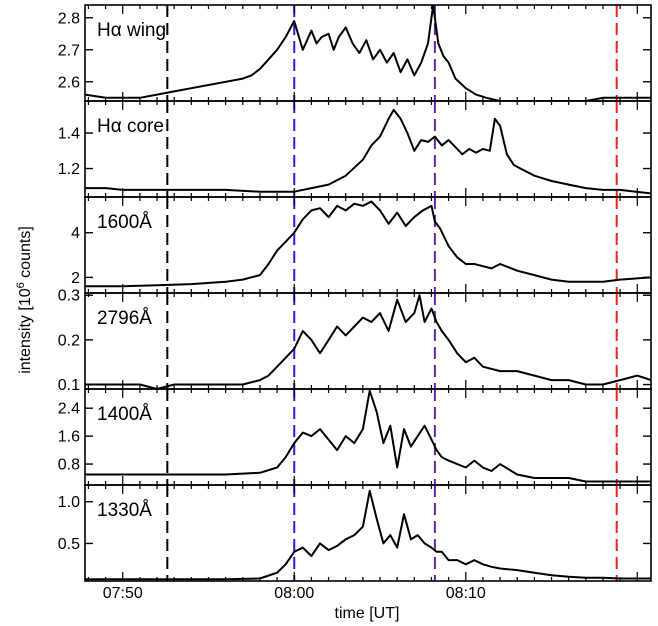  Describe the element at coordinates (69, 296) in the screenshot. I see `y-tick-label: 0.3` at that location.